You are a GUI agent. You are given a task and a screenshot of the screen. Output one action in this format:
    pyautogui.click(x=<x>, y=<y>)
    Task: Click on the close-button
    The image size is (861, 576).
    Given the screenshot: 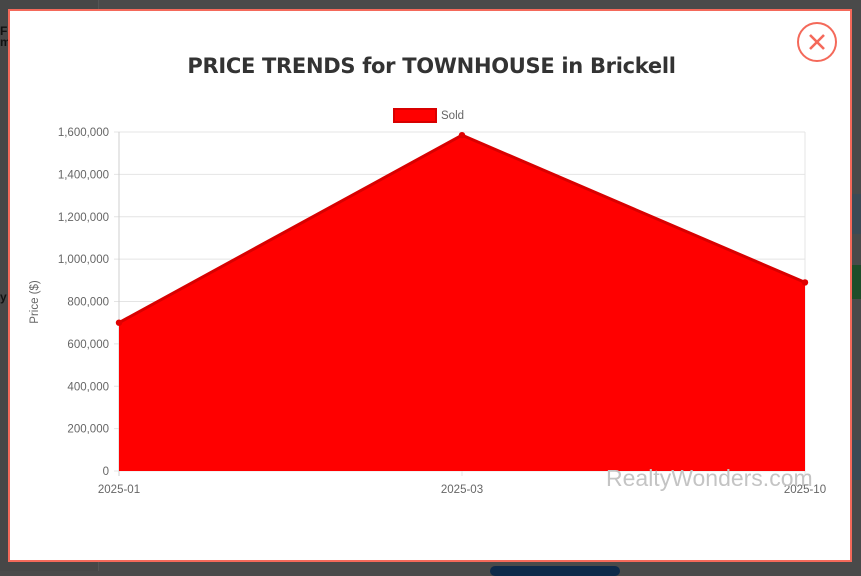 What is the action you would take?
    pyautogui.click(x=817, y=42)
    